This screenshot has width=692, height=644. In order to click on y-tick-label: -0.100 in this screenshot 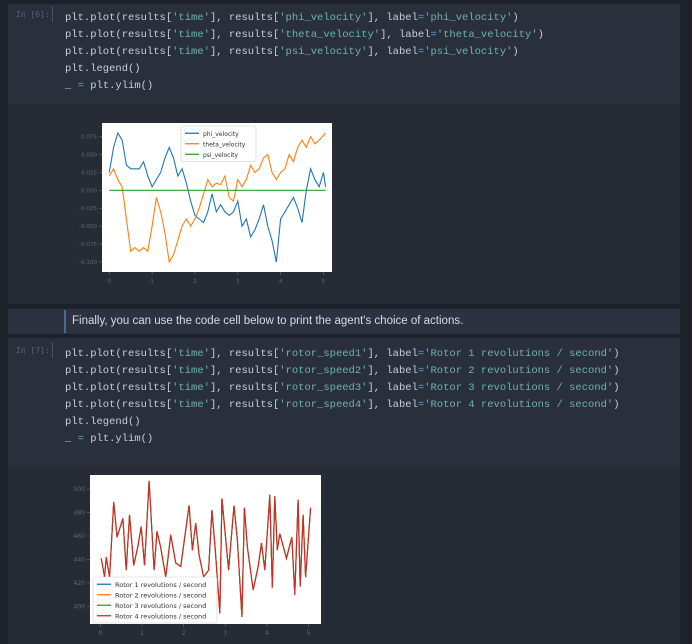, I will do `click(88, 263)`.